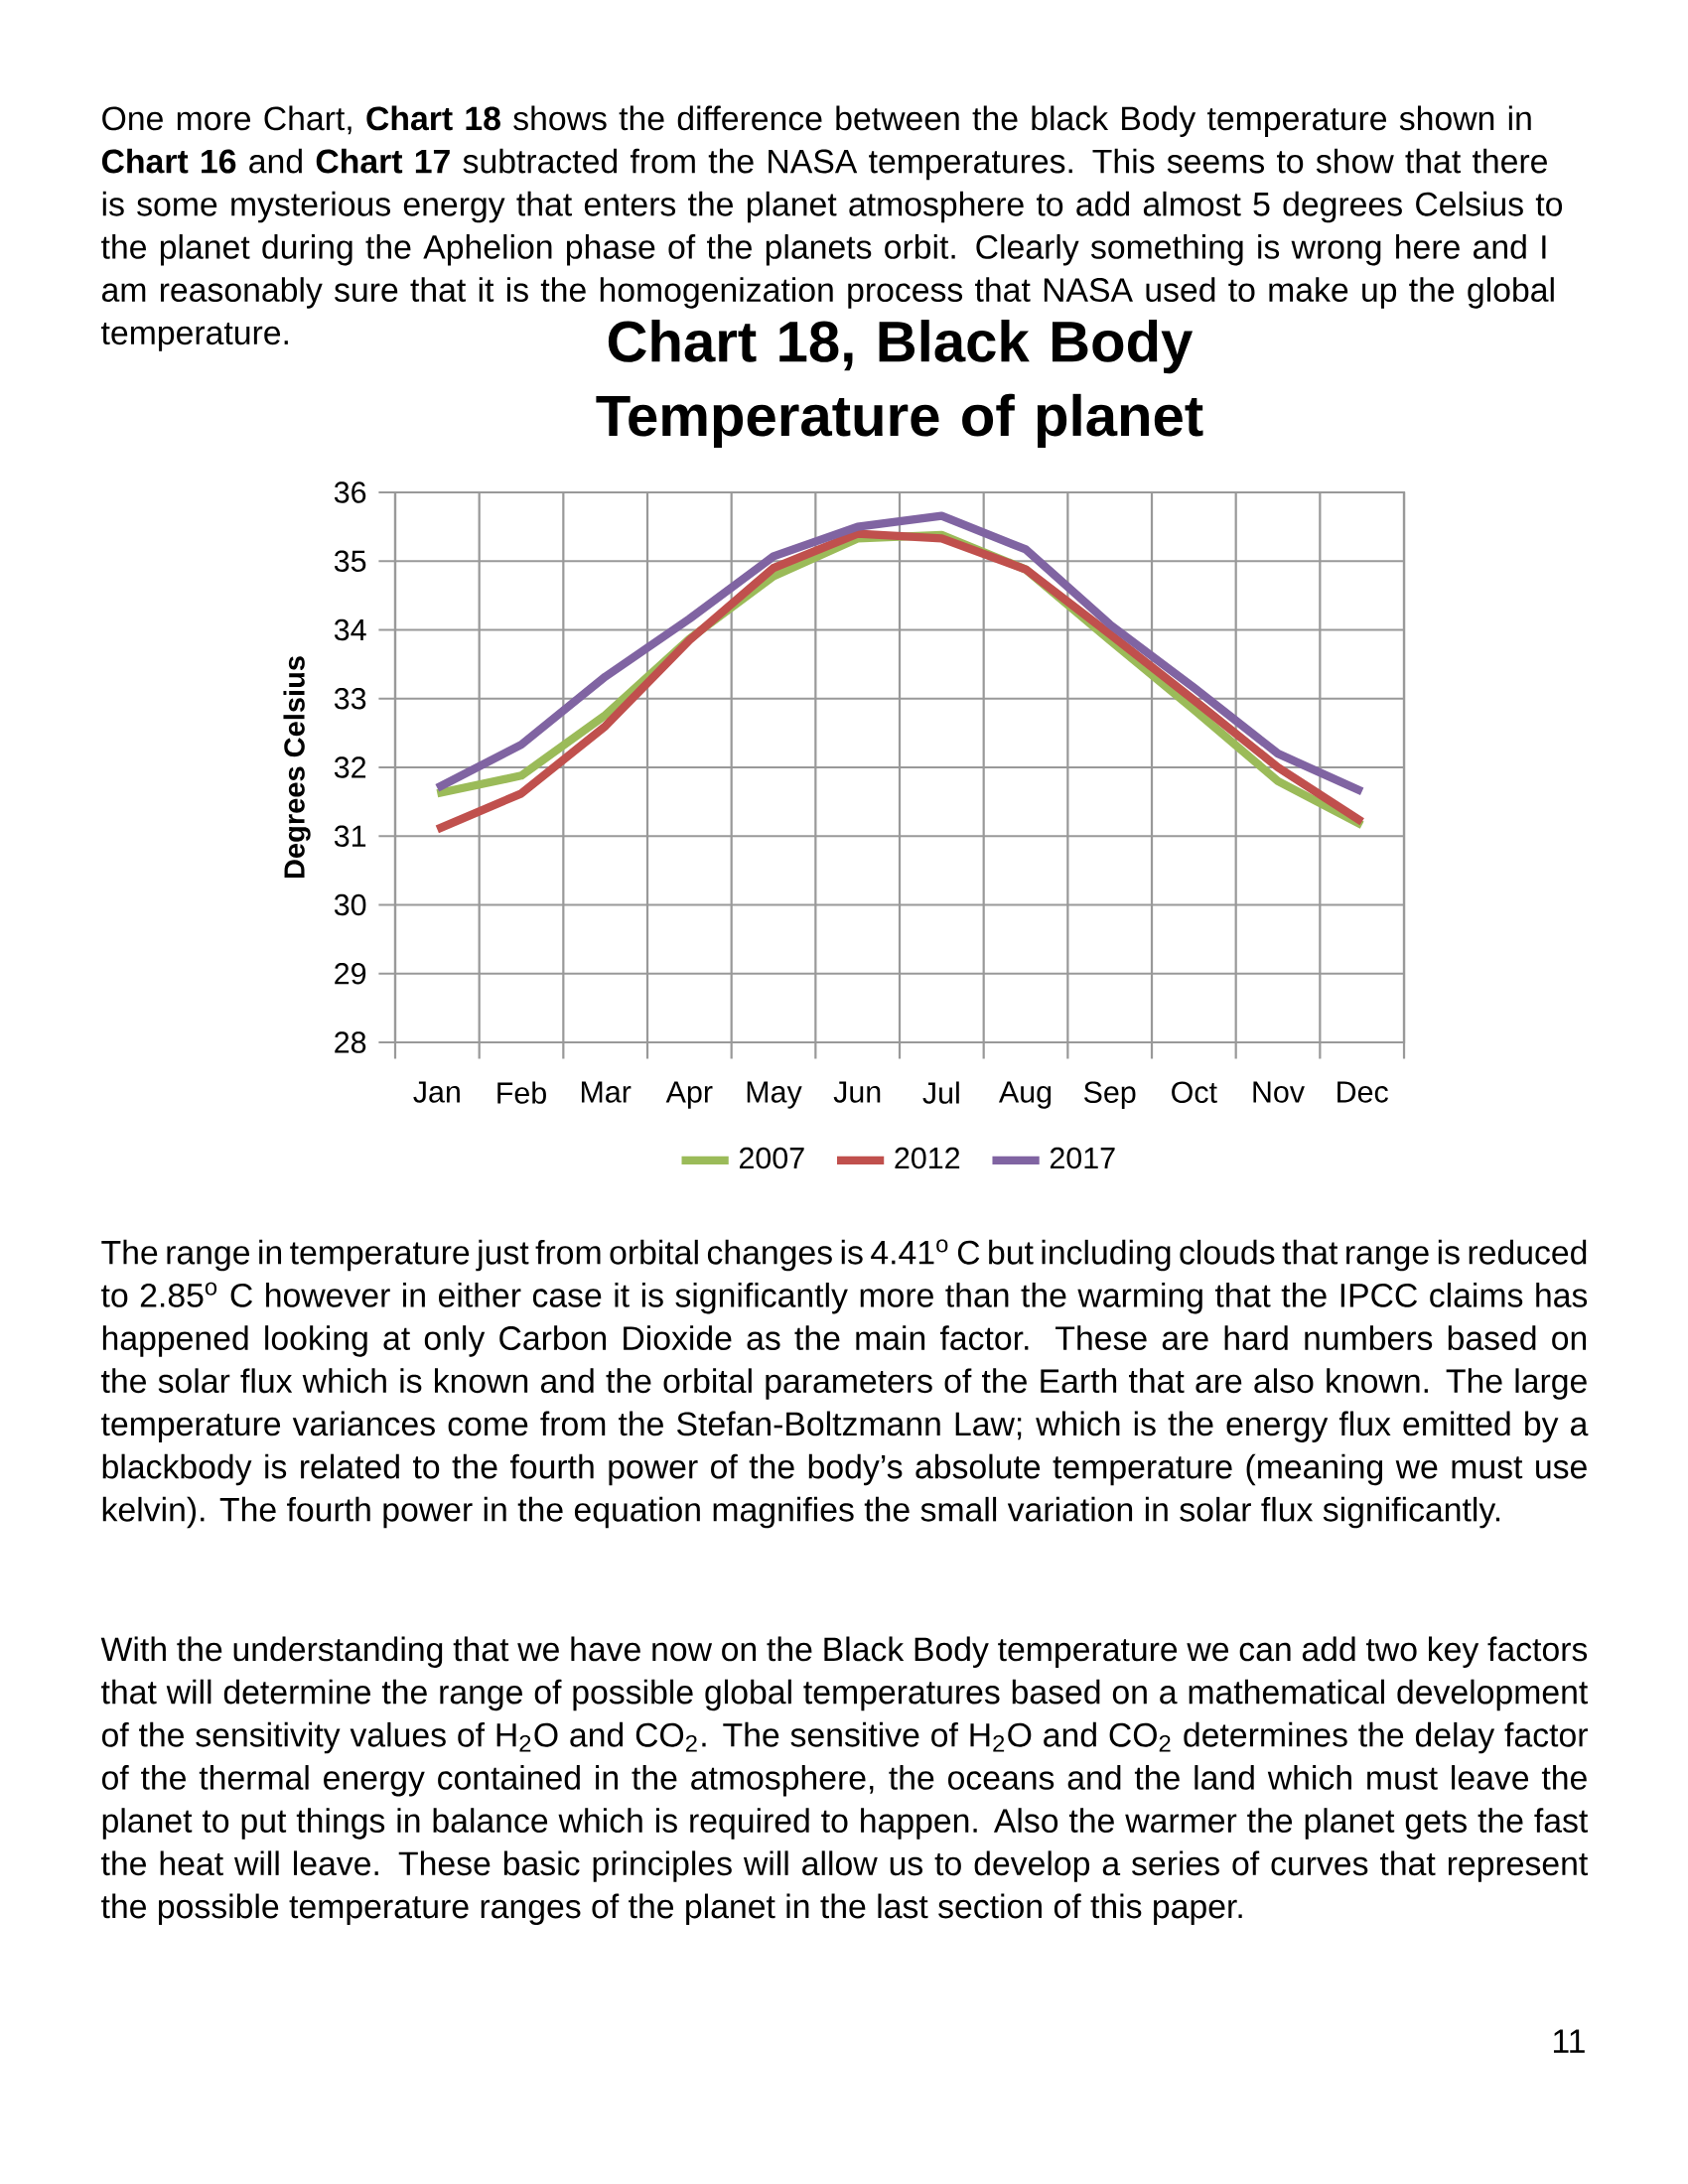 The height and width of the screenshot is (2184, 1688). What do you see at coordinates (845, 1384) in the screenshot?
I see `text: The range in temperature just from orbital changes is 4.41$^{o}$ C but including clouds that range is reduced to 2.85$^{o}$ C however in either case it is significantly more than the warming that the IPCC claims has happened looking at only Carbon Dioxide as the main factor. These are hard numbers based on the solar flux which is known and the orbital parameters of the Earth that are also known. The large temperature variances come from the Stefan-Boltzmann Law; which is the energy flux emitted by a blackbody is related to the fourth power of the body’s absolute temperature (meaning we must use kelvin). The fourth power in the equation magnifies the small variation in solar flux significantly.` at bounding box center [845, 1384].